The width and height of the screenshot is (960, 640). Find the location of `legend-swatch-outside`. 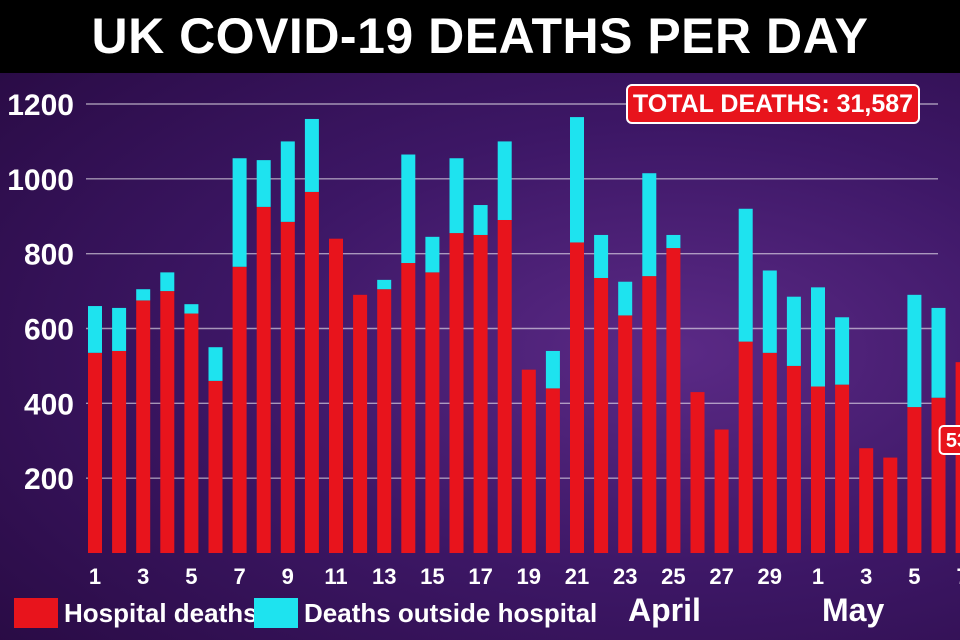

legend-swatch-outside is located at coordinates (276, 613).